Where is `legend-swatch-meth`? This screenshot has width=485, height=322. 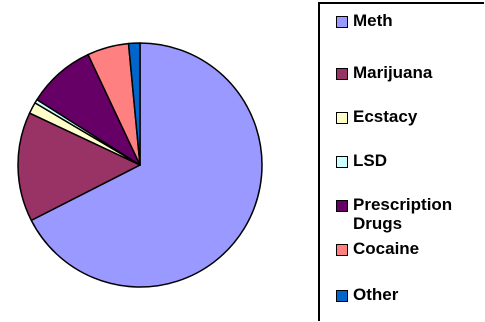 legend-swatch-meth is located at coordinates (342, 22).